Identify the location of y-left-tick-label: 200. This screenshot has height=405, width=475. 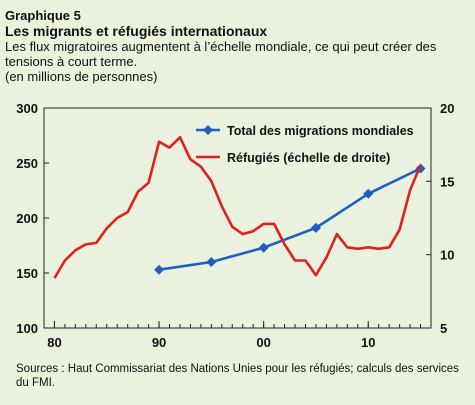
(27, 218).